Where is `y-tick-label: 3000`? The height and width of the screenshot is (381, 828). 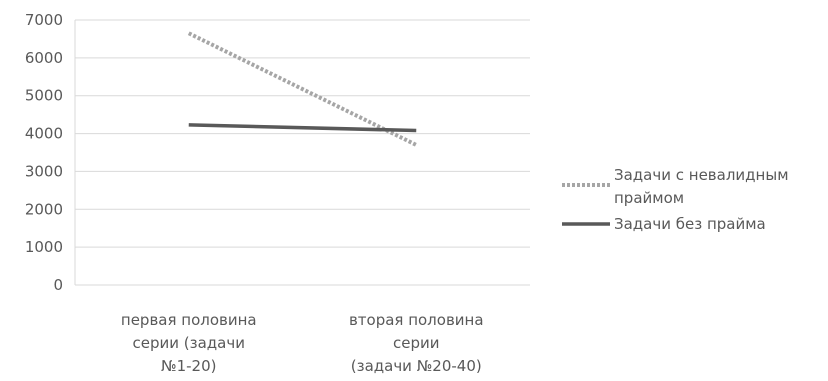
y-tick-label: 3000 is located at coordinates (44, 171).